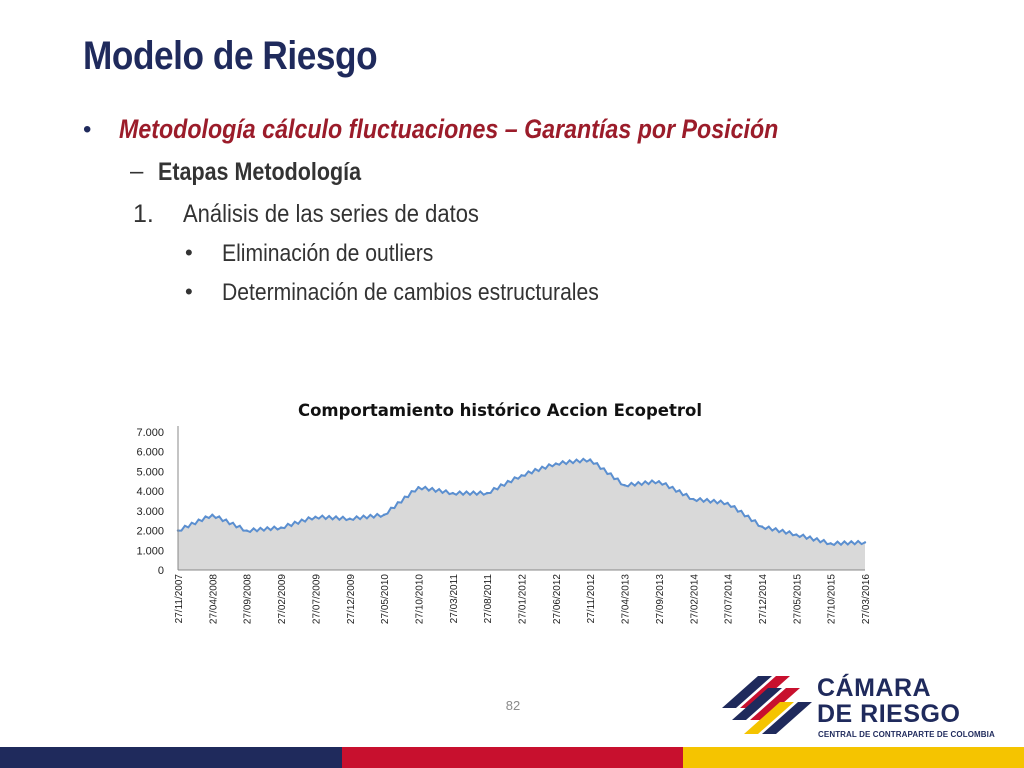 The height and width of the screenshot is (768, 1024). I want to click on x-tick-label: 27/02/2014, so click(694, 599).